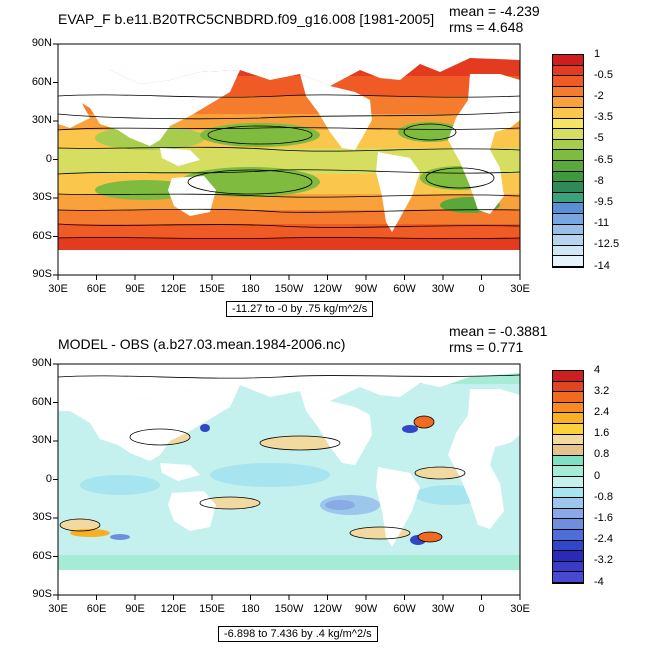 This screenshot has width=648, height=649. Describe the element at coordinates (607, 244) in the screenshot. I see `colorbar-label: -12.5` at that location.